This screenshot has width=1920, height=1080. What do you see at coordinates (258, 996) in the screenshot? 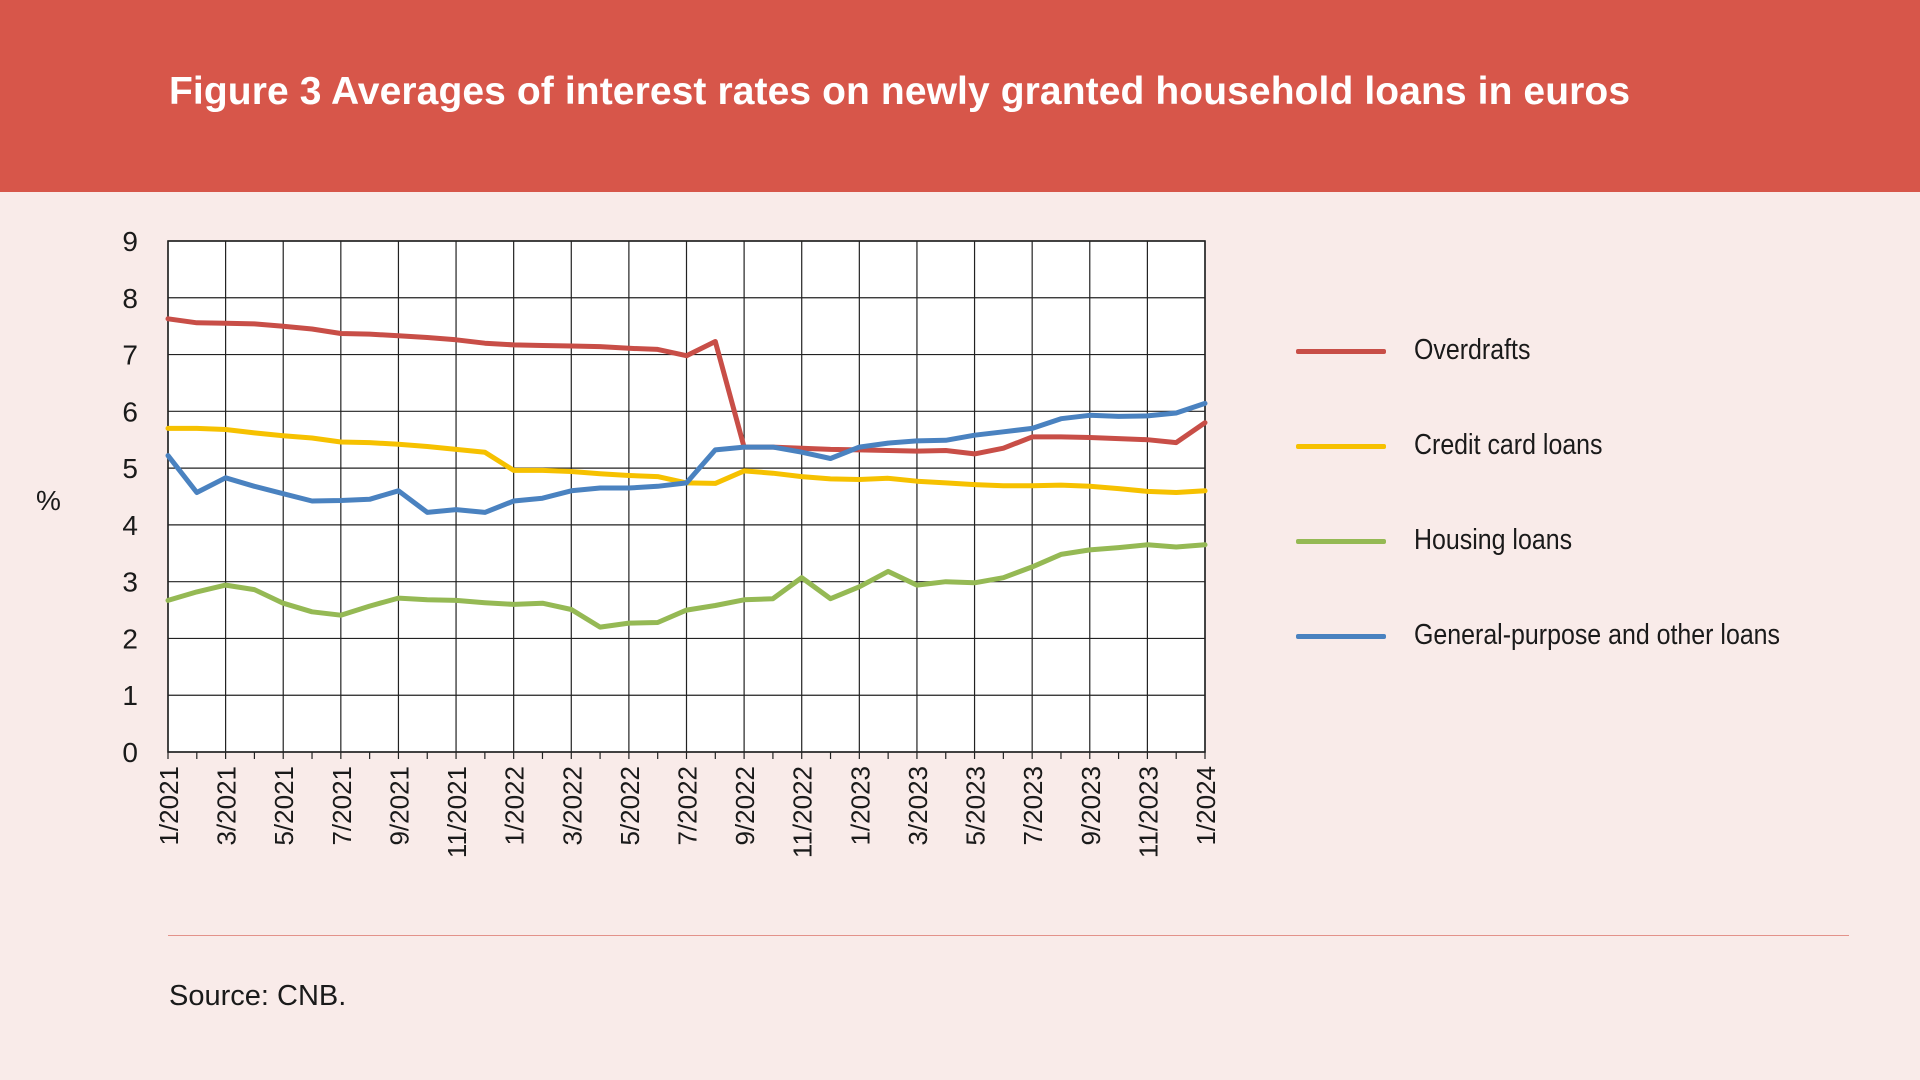
I see `source-note: Source: CNB.` at bounding box center [258, 996].